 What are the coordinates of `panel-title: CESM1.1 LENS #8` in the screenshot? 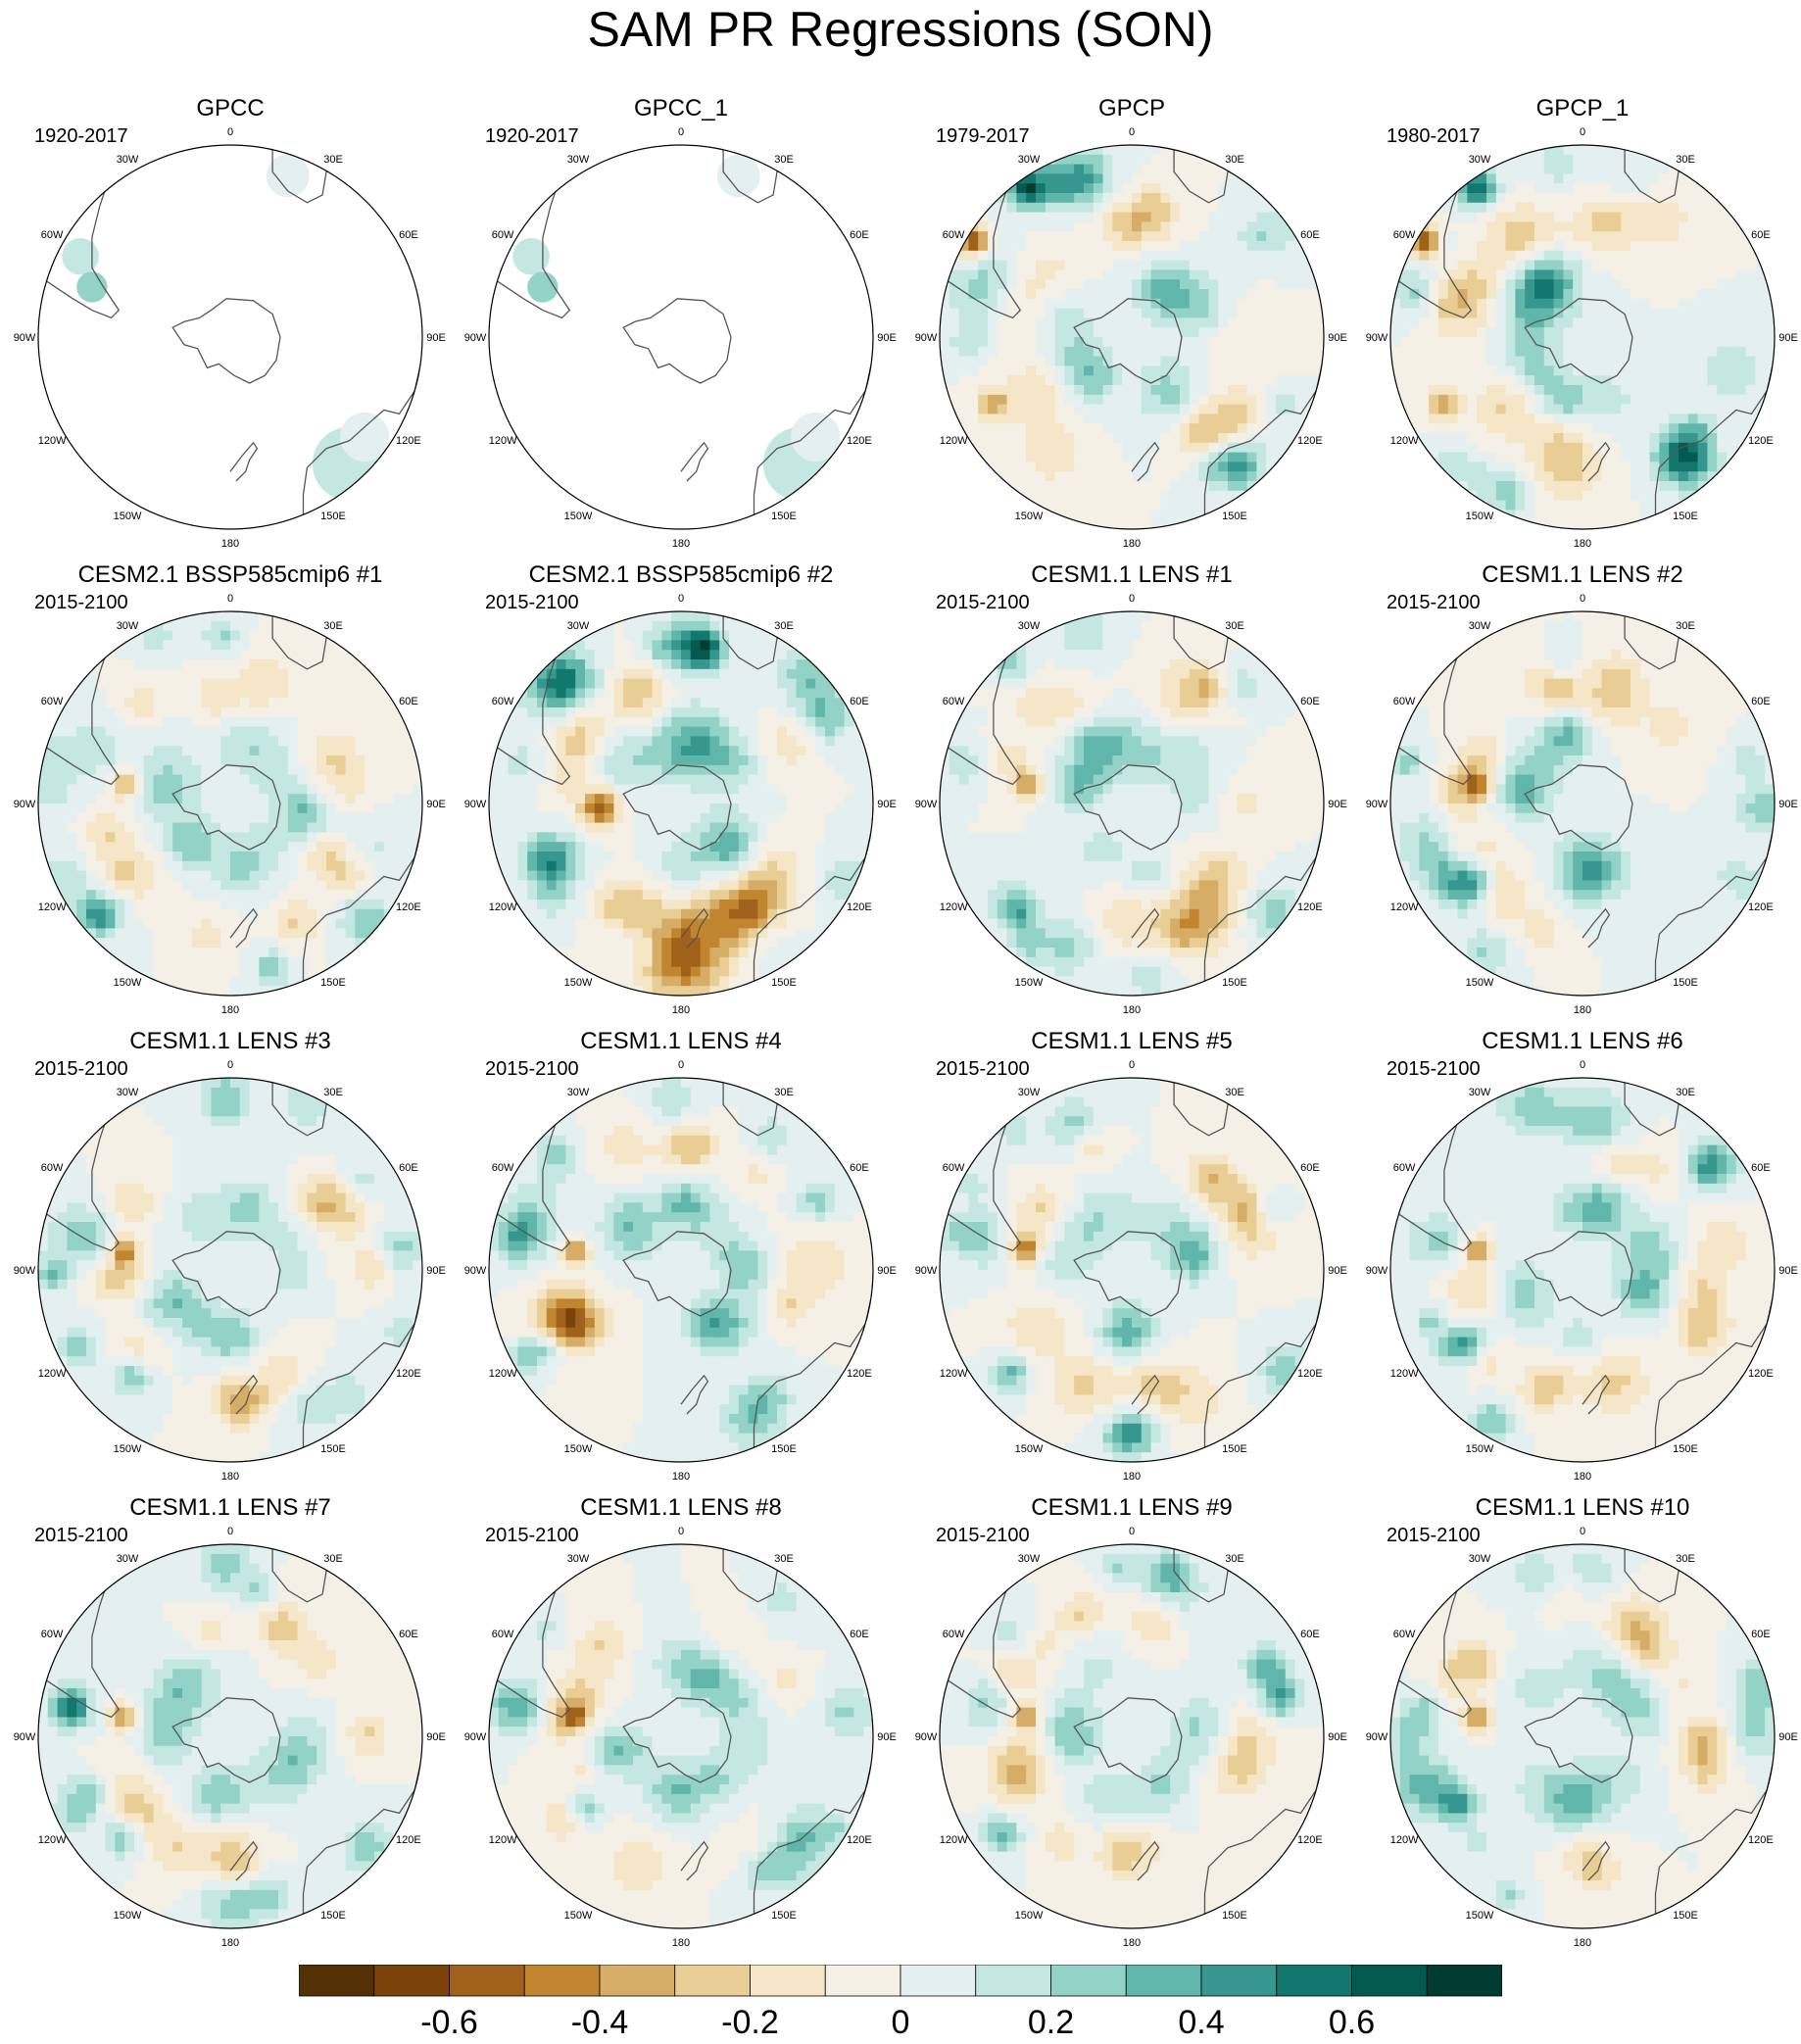 It's located at (680, 1508).